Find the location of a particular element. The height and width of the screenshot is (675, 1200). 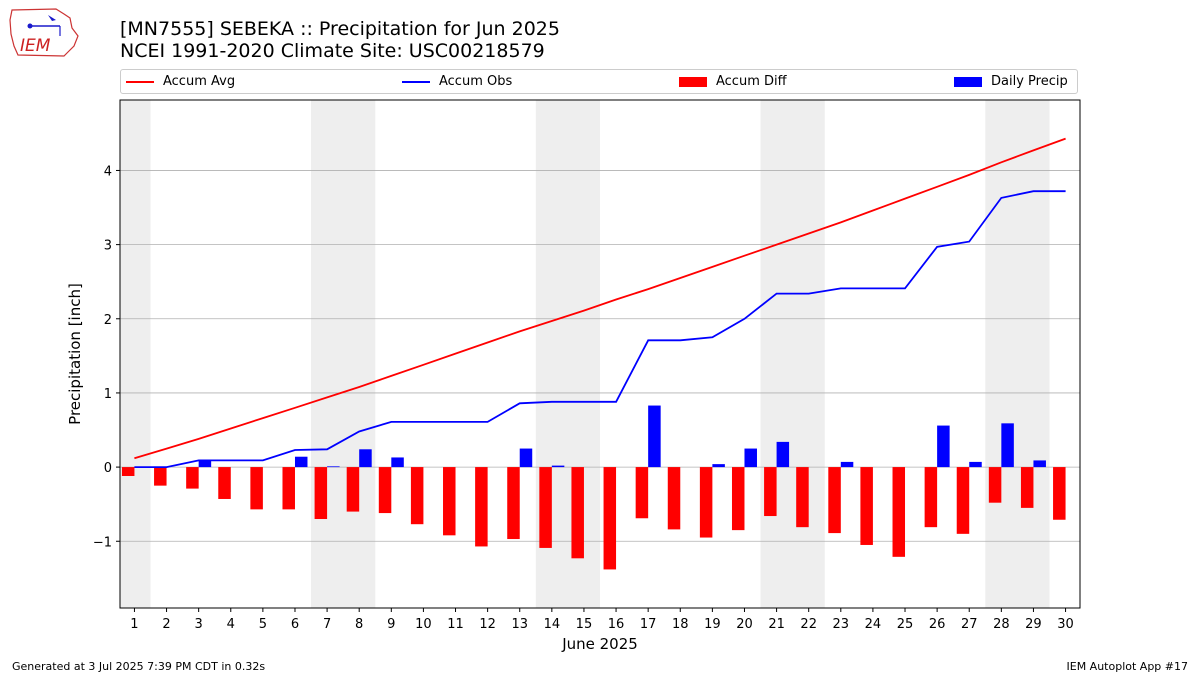

x-tick-label-5: 5 is located at coordinates (263, 624).